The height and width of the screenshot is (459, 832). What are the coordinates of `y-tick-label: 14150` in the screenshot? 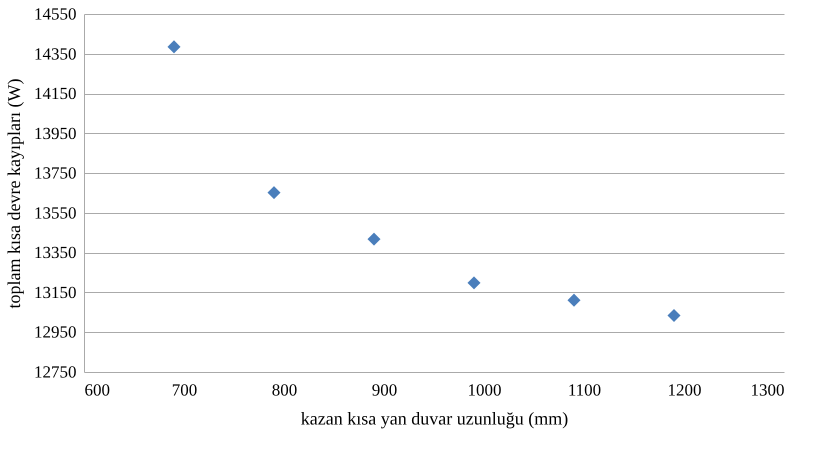 It's located at (55, 94).